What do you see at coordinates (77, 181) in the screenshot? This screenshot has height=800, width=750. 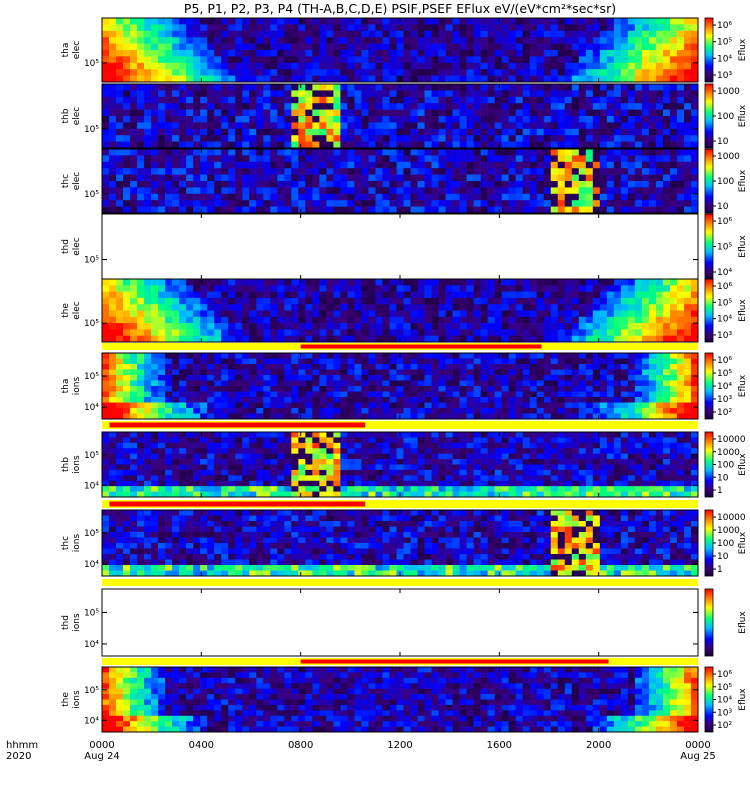 I see `panel-ylabel-species: elec` at bounding box center [77, 181].